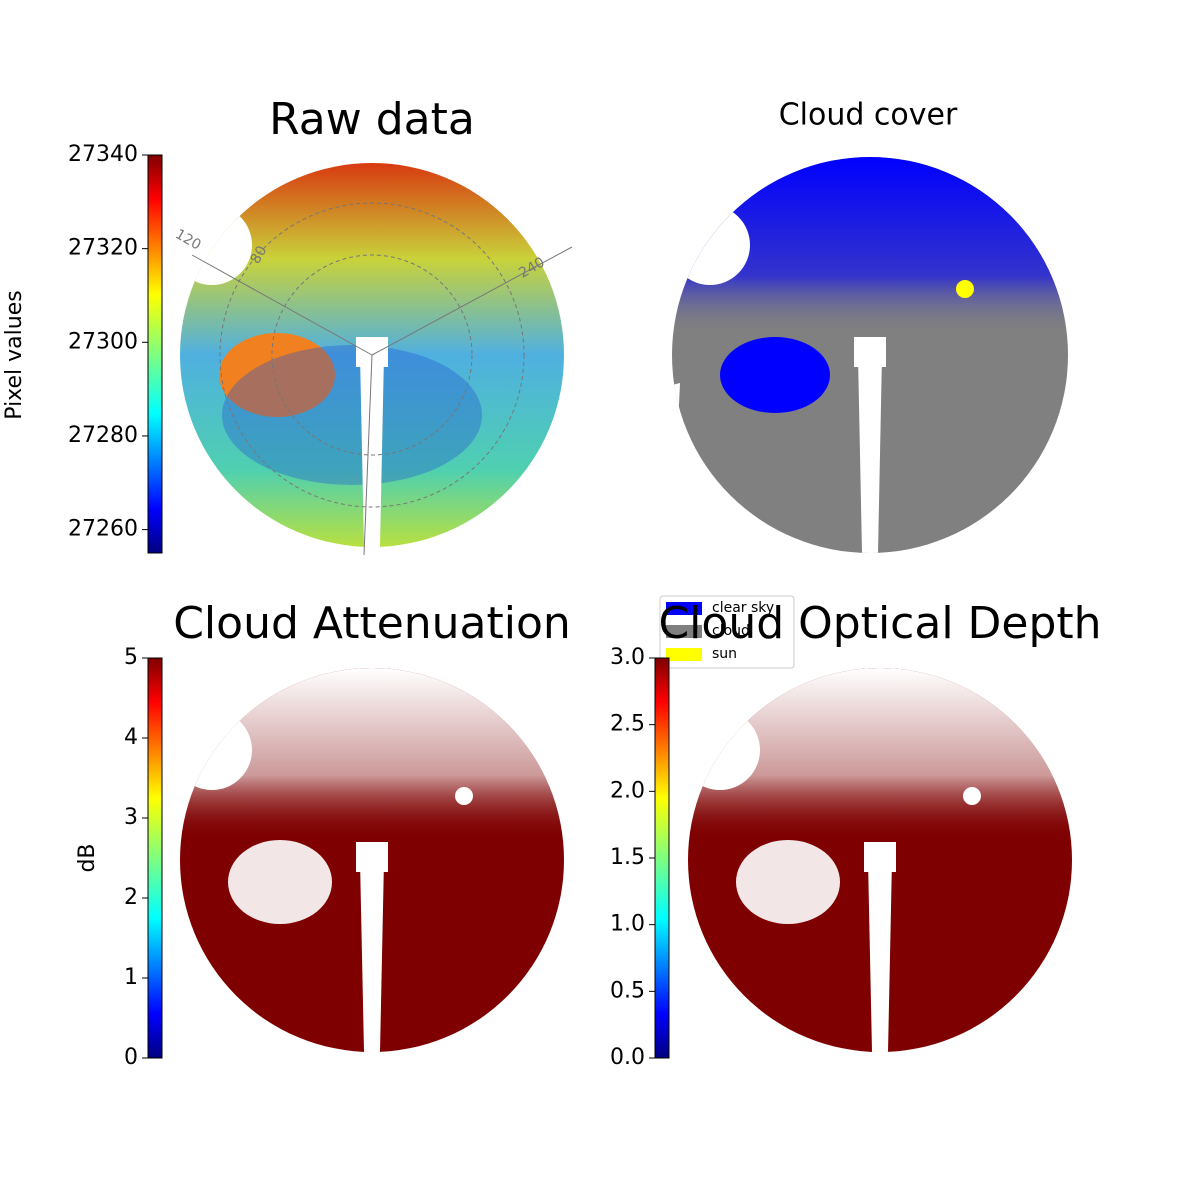 The width and height of the screenshot is (1200, 1204). Describe the element at coordinates (724, 654) in the screenshot. I see `legend-label: sun` at that location.